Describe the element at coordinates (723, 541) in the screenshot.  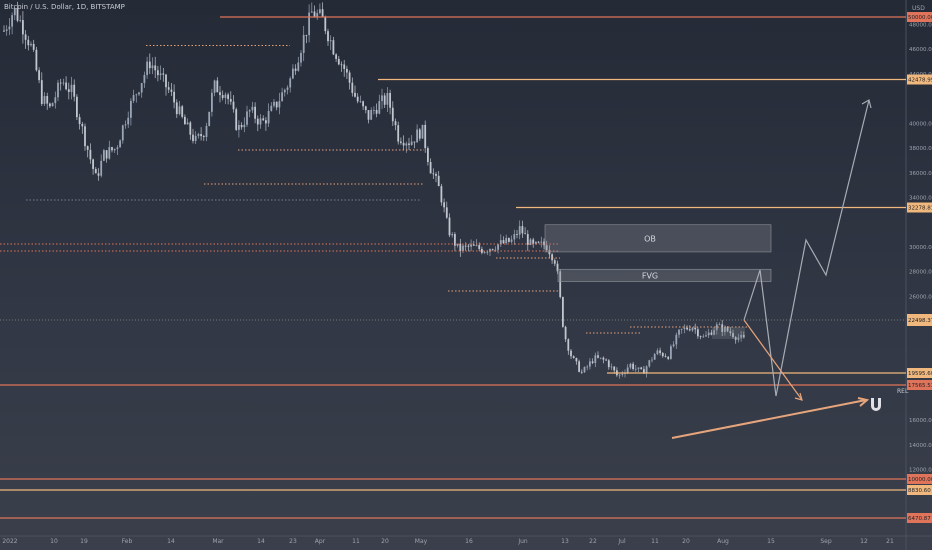
I see `time-tick-label: Aug` at that location.